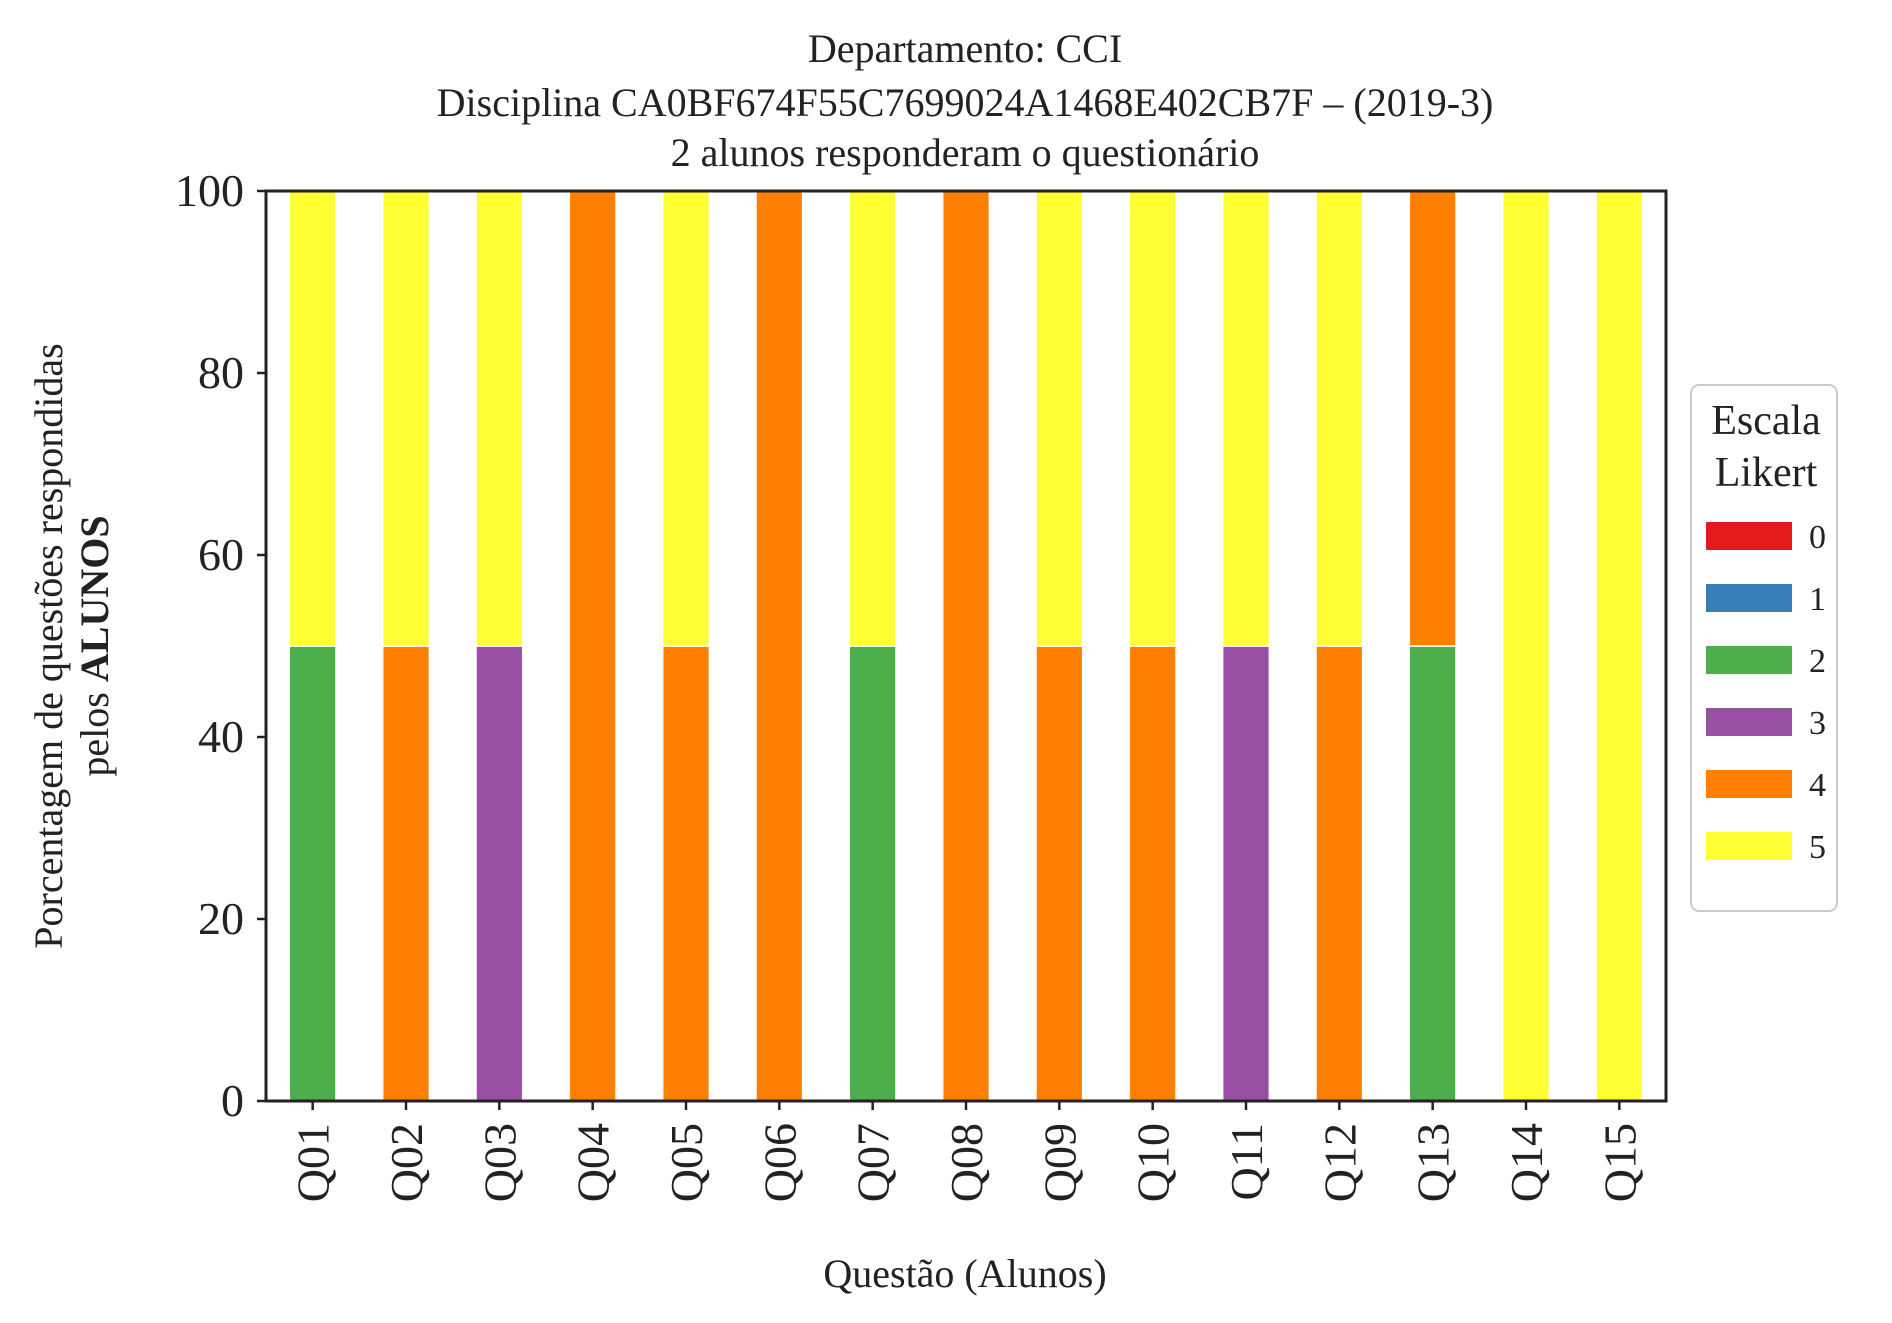 The height and width of the screenshot is (1323, 1892). I want to click on y-axis-label-prefix: pelos, so click(94, 729).